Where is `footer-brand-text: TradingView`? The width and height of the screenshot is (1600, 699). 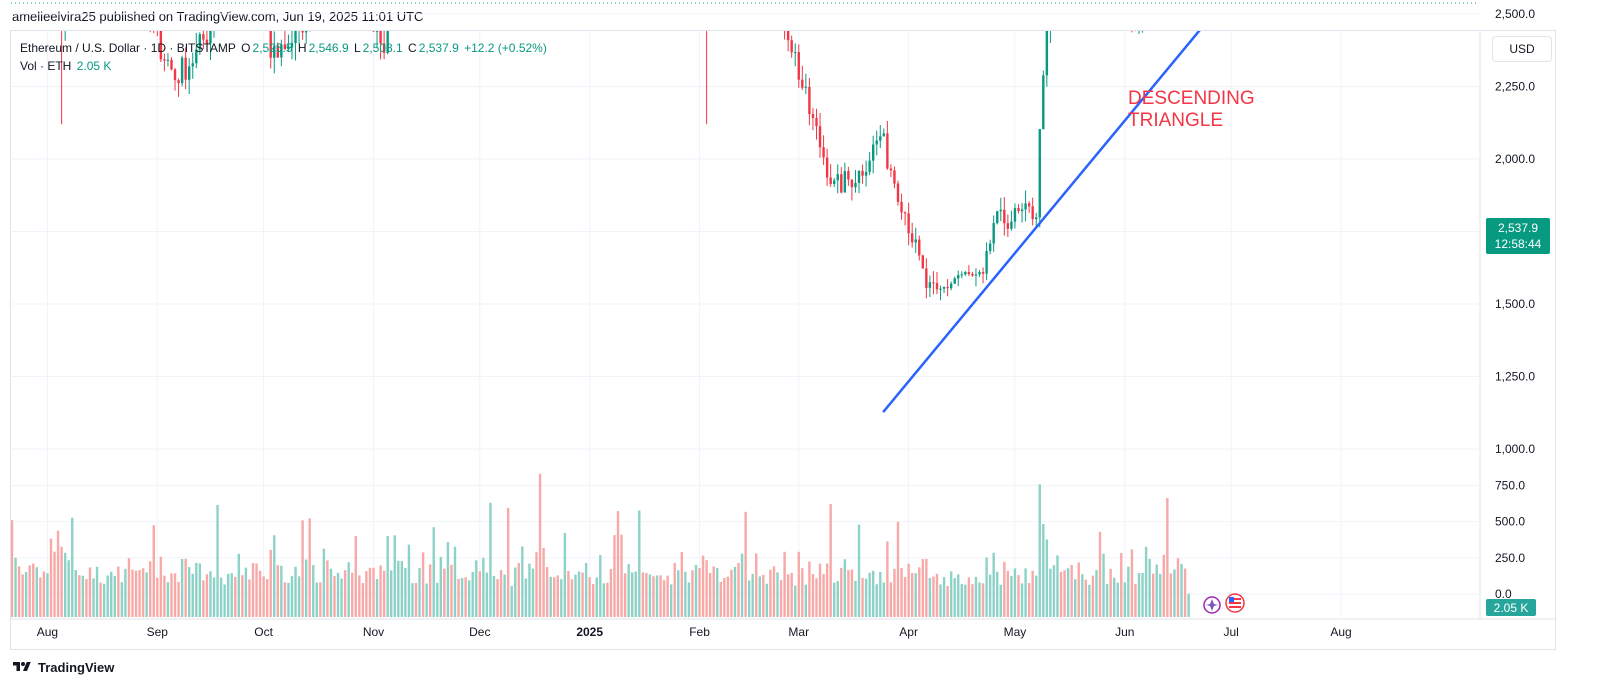 footer-brand-text: TradingView is located at coordinates (76, 667).